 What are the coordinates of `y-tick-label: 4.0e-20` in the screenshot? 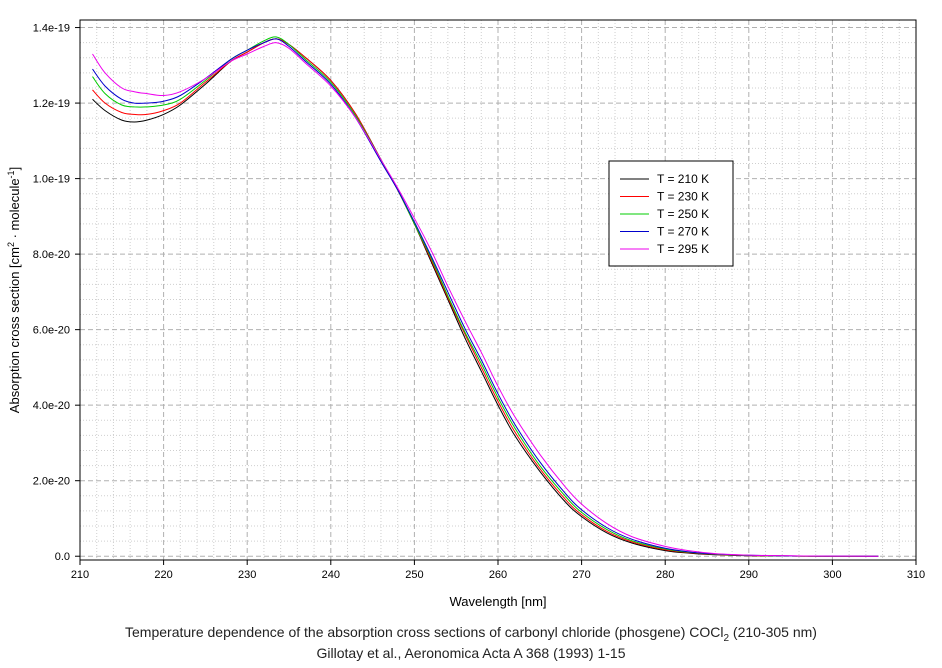 It's located at (51, 406).